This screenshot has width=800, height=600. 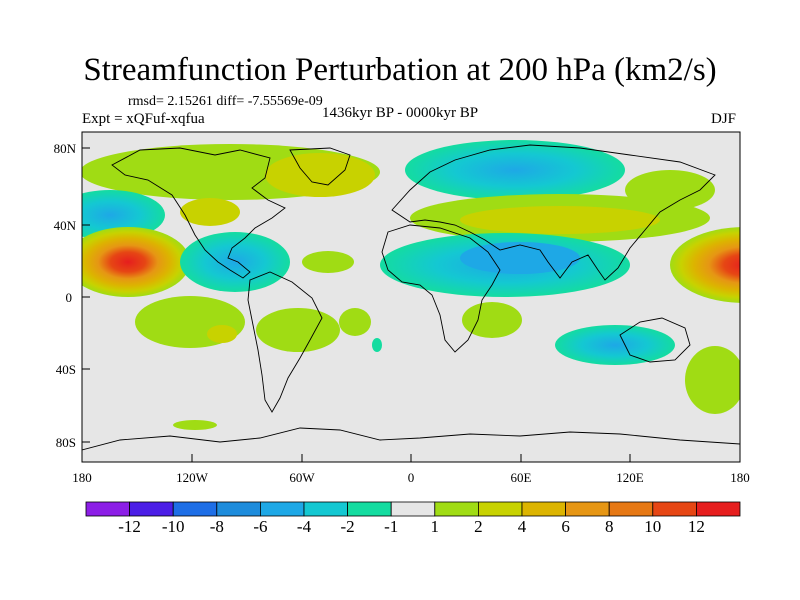 I want to click on coastline-australia, so click(x=655, y=340).